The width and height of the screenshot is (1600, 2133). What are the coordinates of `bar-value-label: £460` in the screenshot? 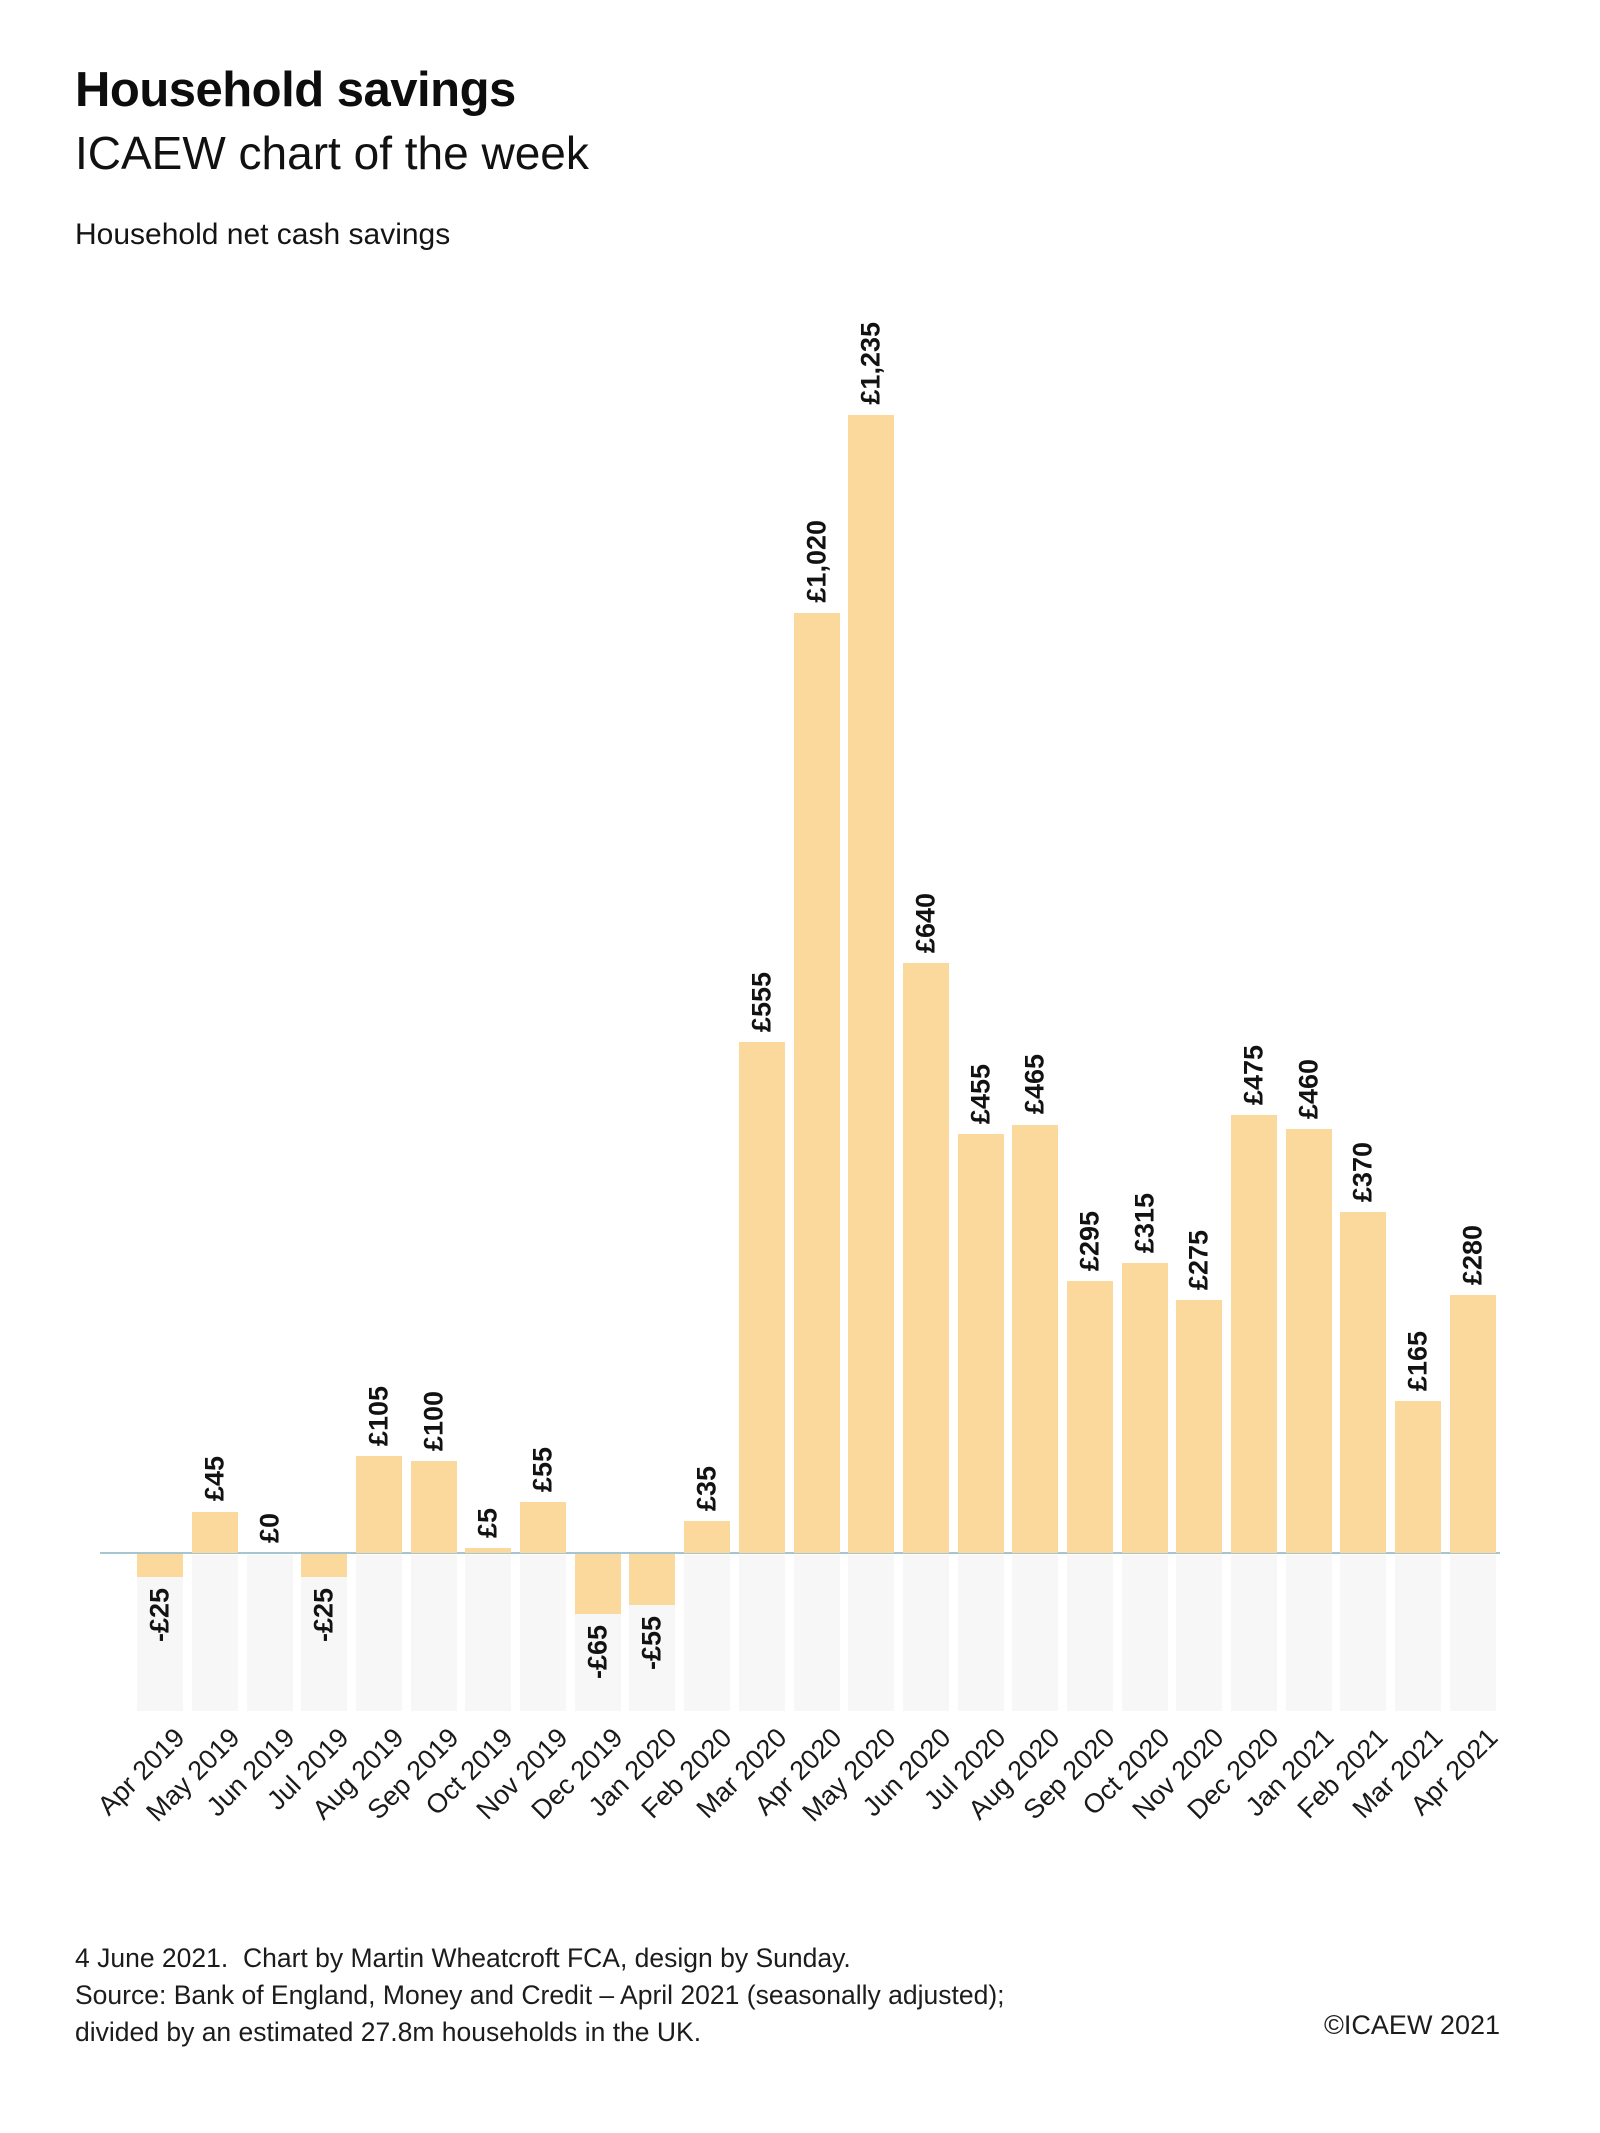 It's located at (1308, 1089).